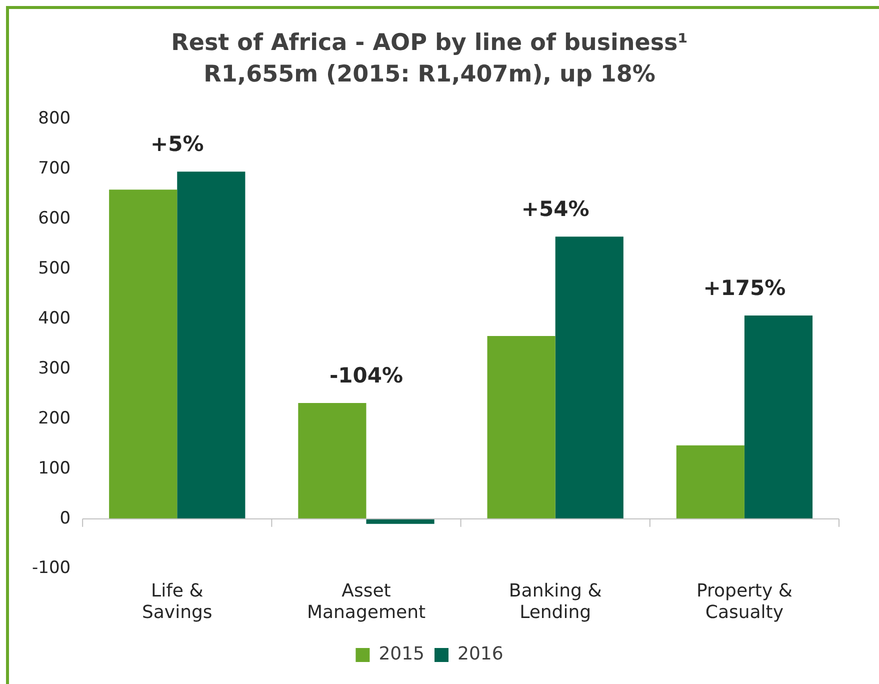  What do you see at coordinates (555, 209) in the screenshot?
I see `annotation: +54%` at bounding box center [555, 209].